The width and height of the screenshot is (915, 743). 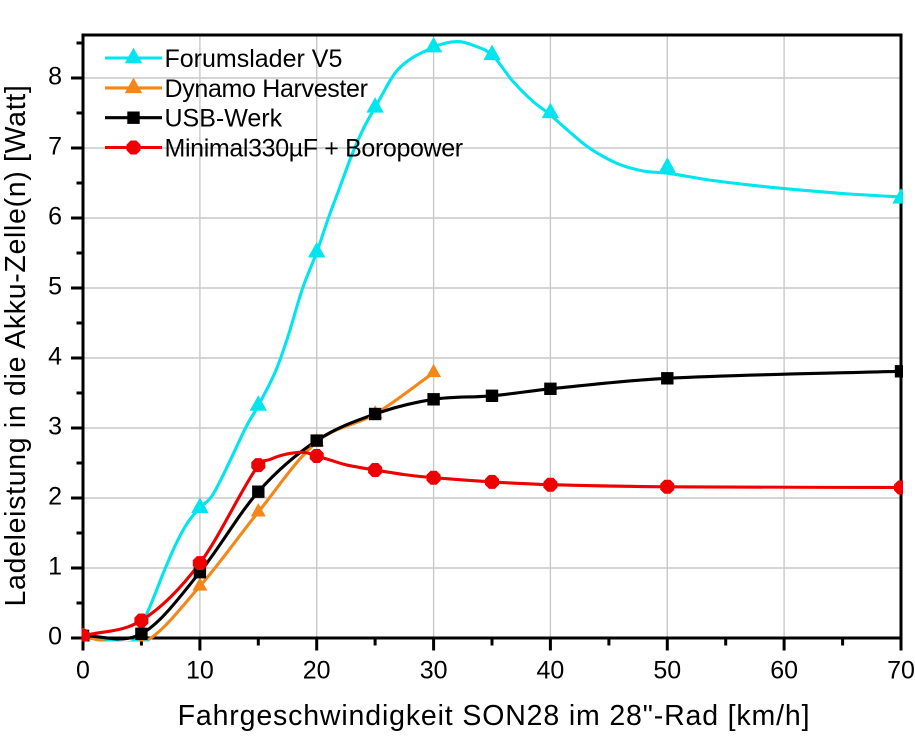 I want to click on svg-text: Minimal330µF + Boropower, so click(x=314, y=148).